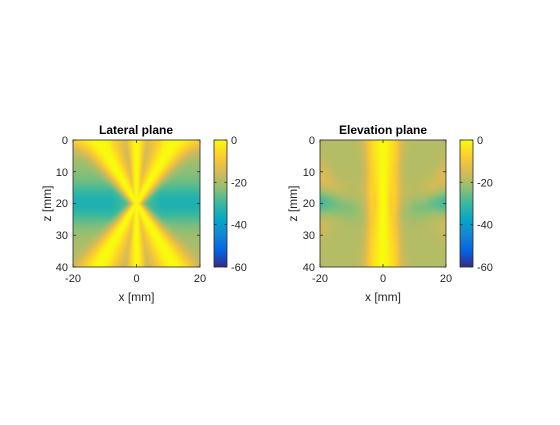  What do you see at coordinates (383, 130) in the screenshot?
I see `chart-title: Elevation plane` at bounding box center [383, 130].